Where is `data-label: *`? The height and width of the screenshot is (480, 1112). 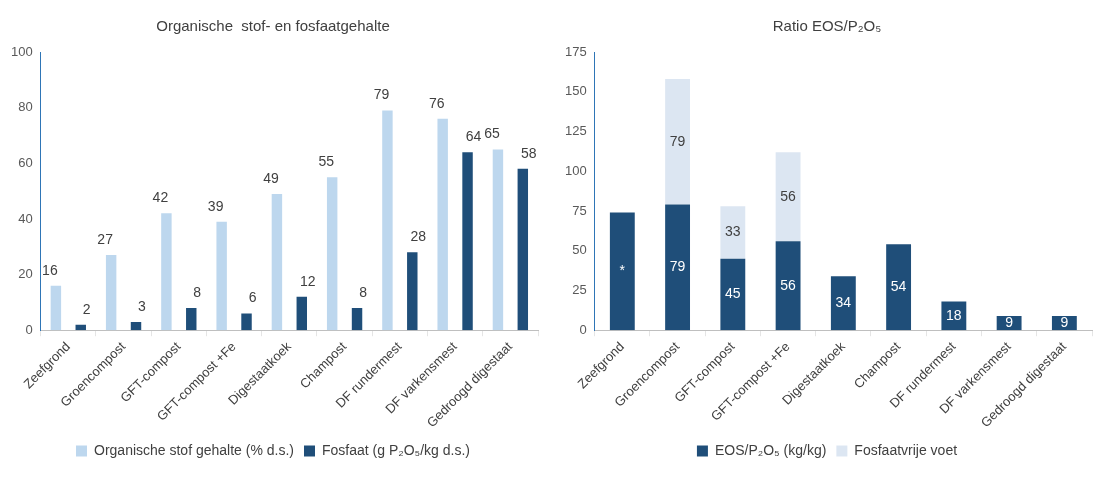
data-label: * is located at coordinates (622, 270).